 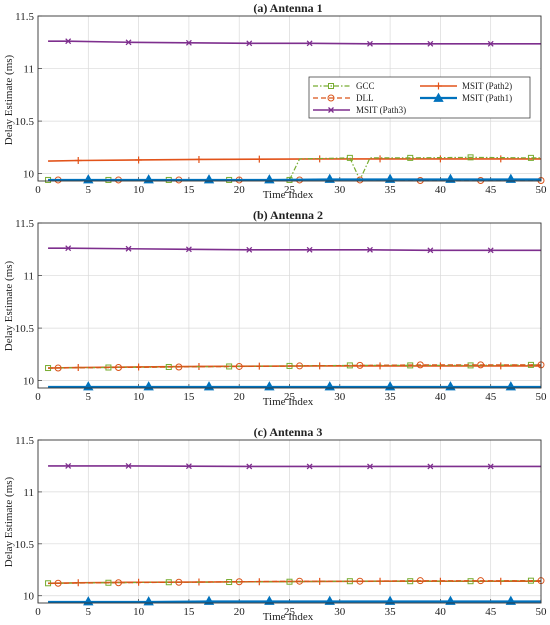 I want to click on series-path3, so click(x=294, y=249).